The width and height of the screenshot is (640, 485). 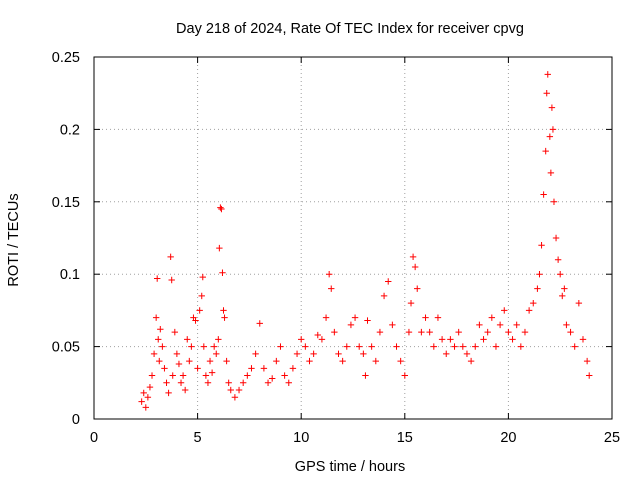 What do you see at coordinates (66, 203) in the screenshot?
I see `y-tick-label: 0.15` at bounding box center [66, 203].